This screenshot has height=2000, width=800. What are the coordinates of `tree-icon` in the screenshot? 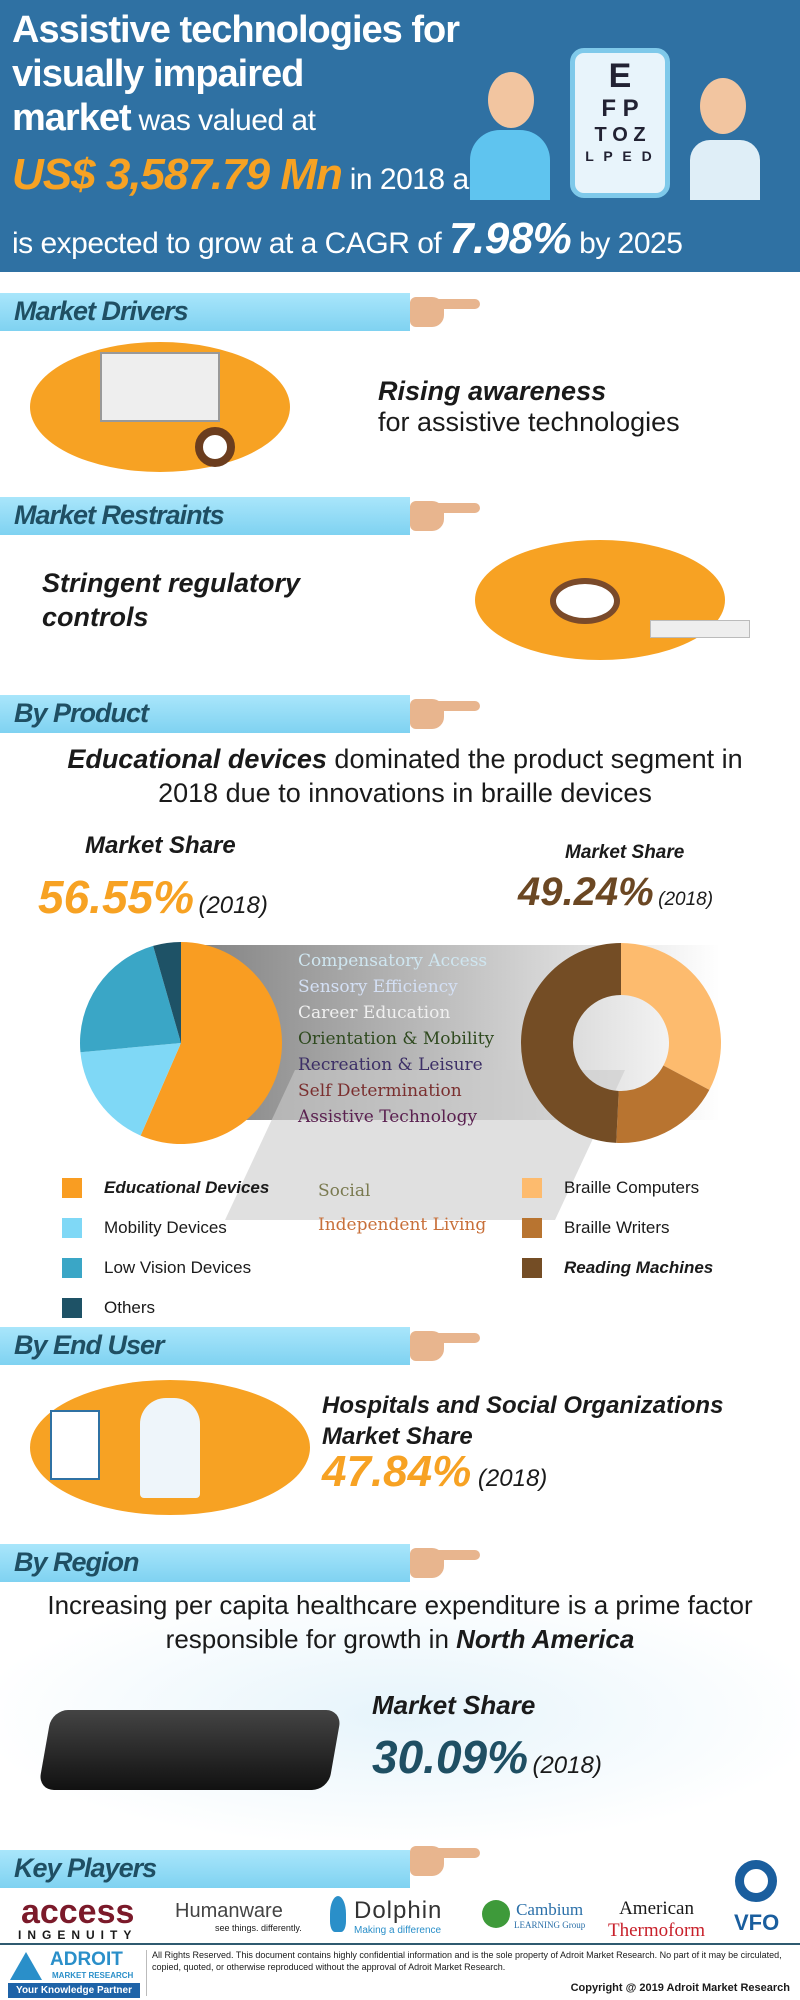 It's located at (496, 1914).